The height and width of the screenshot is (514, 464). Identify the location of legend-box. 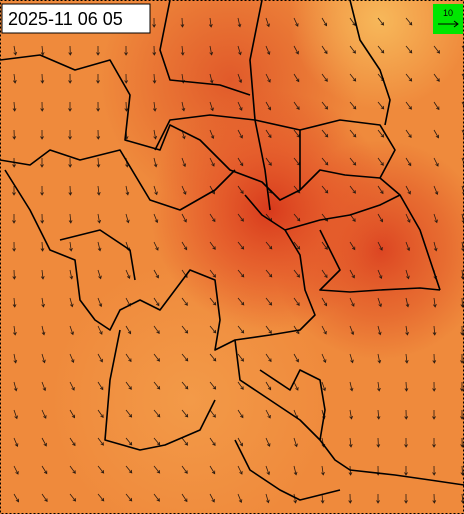
(448, 19).